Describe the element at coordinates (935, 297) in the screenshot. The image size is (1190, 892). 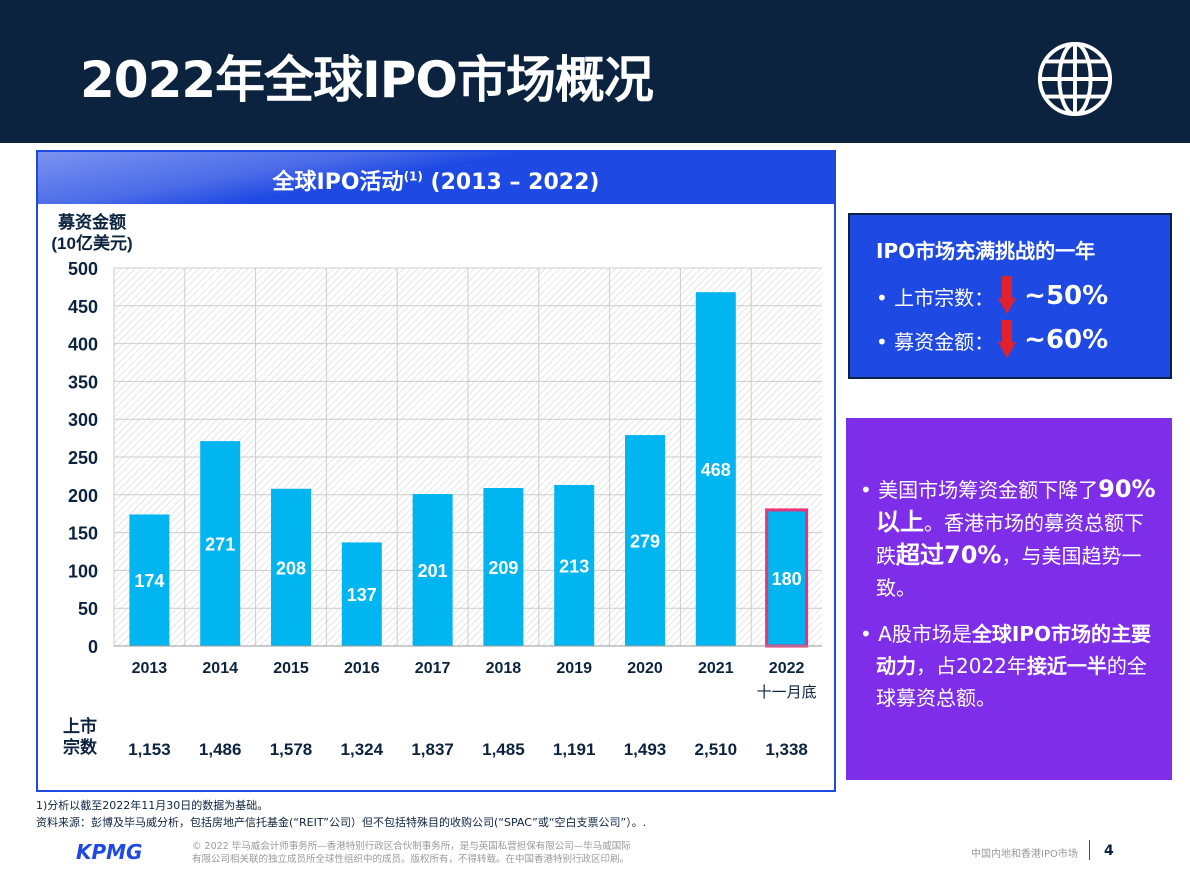
I see `deals-change-label: • 上市宗数：` at that location.